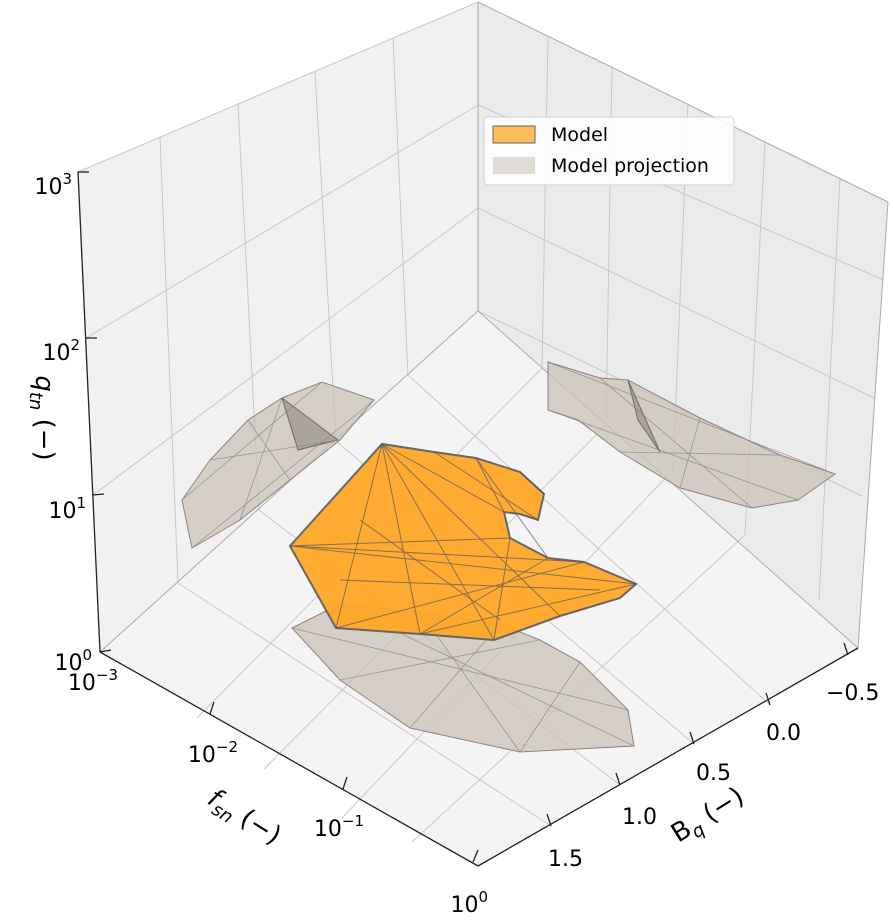  I want to click on x-tick-label: 0.5, so click(713, 773).